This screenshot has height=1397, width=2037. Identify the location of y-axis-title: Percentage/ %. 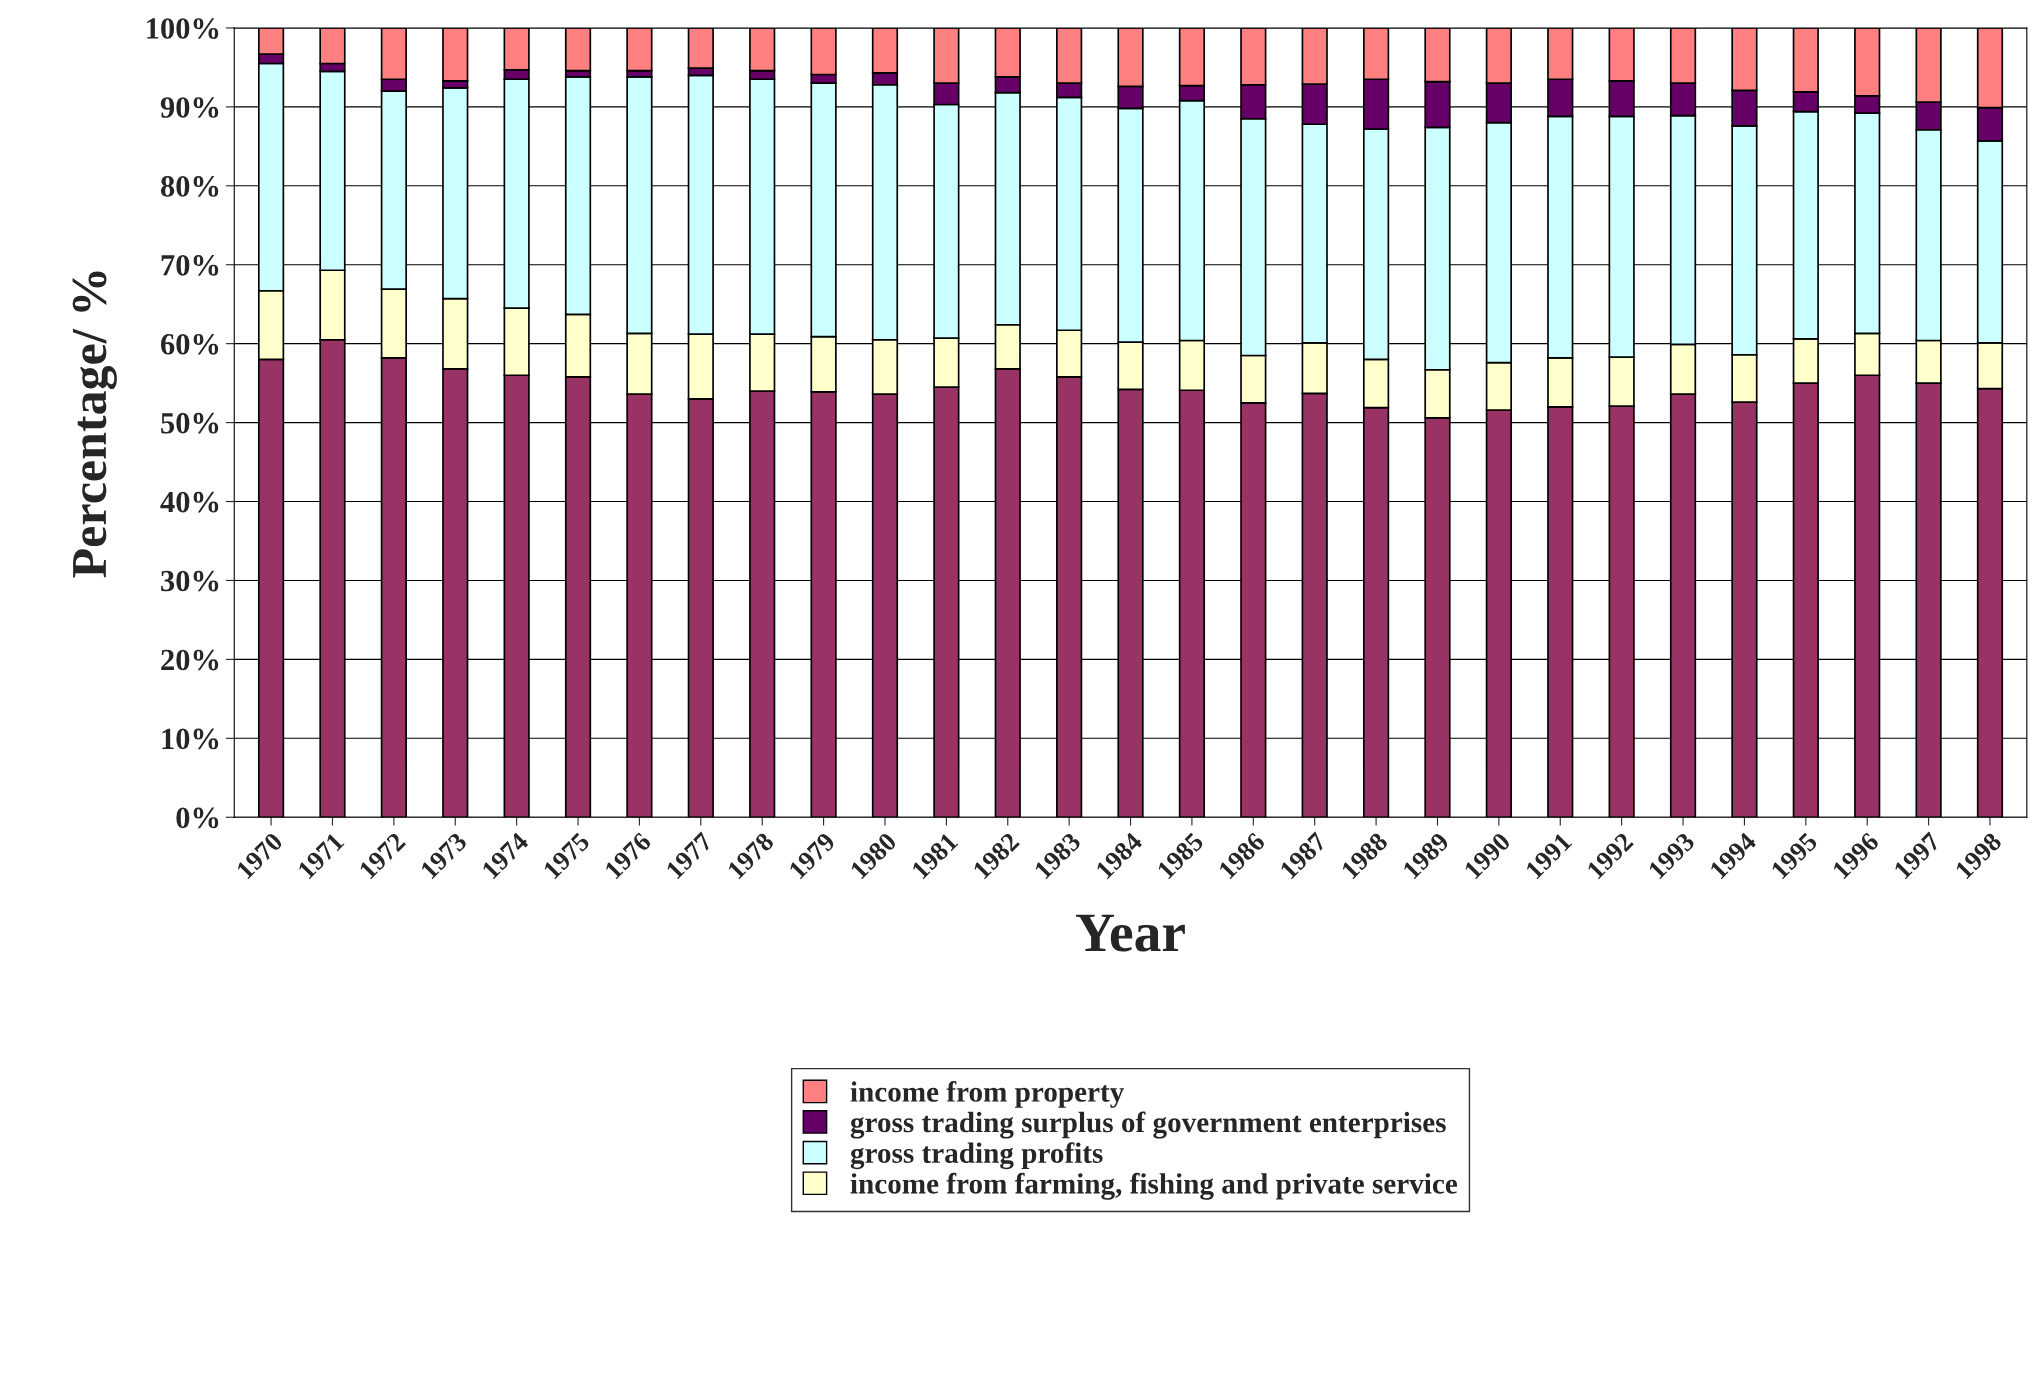
(94, 424).